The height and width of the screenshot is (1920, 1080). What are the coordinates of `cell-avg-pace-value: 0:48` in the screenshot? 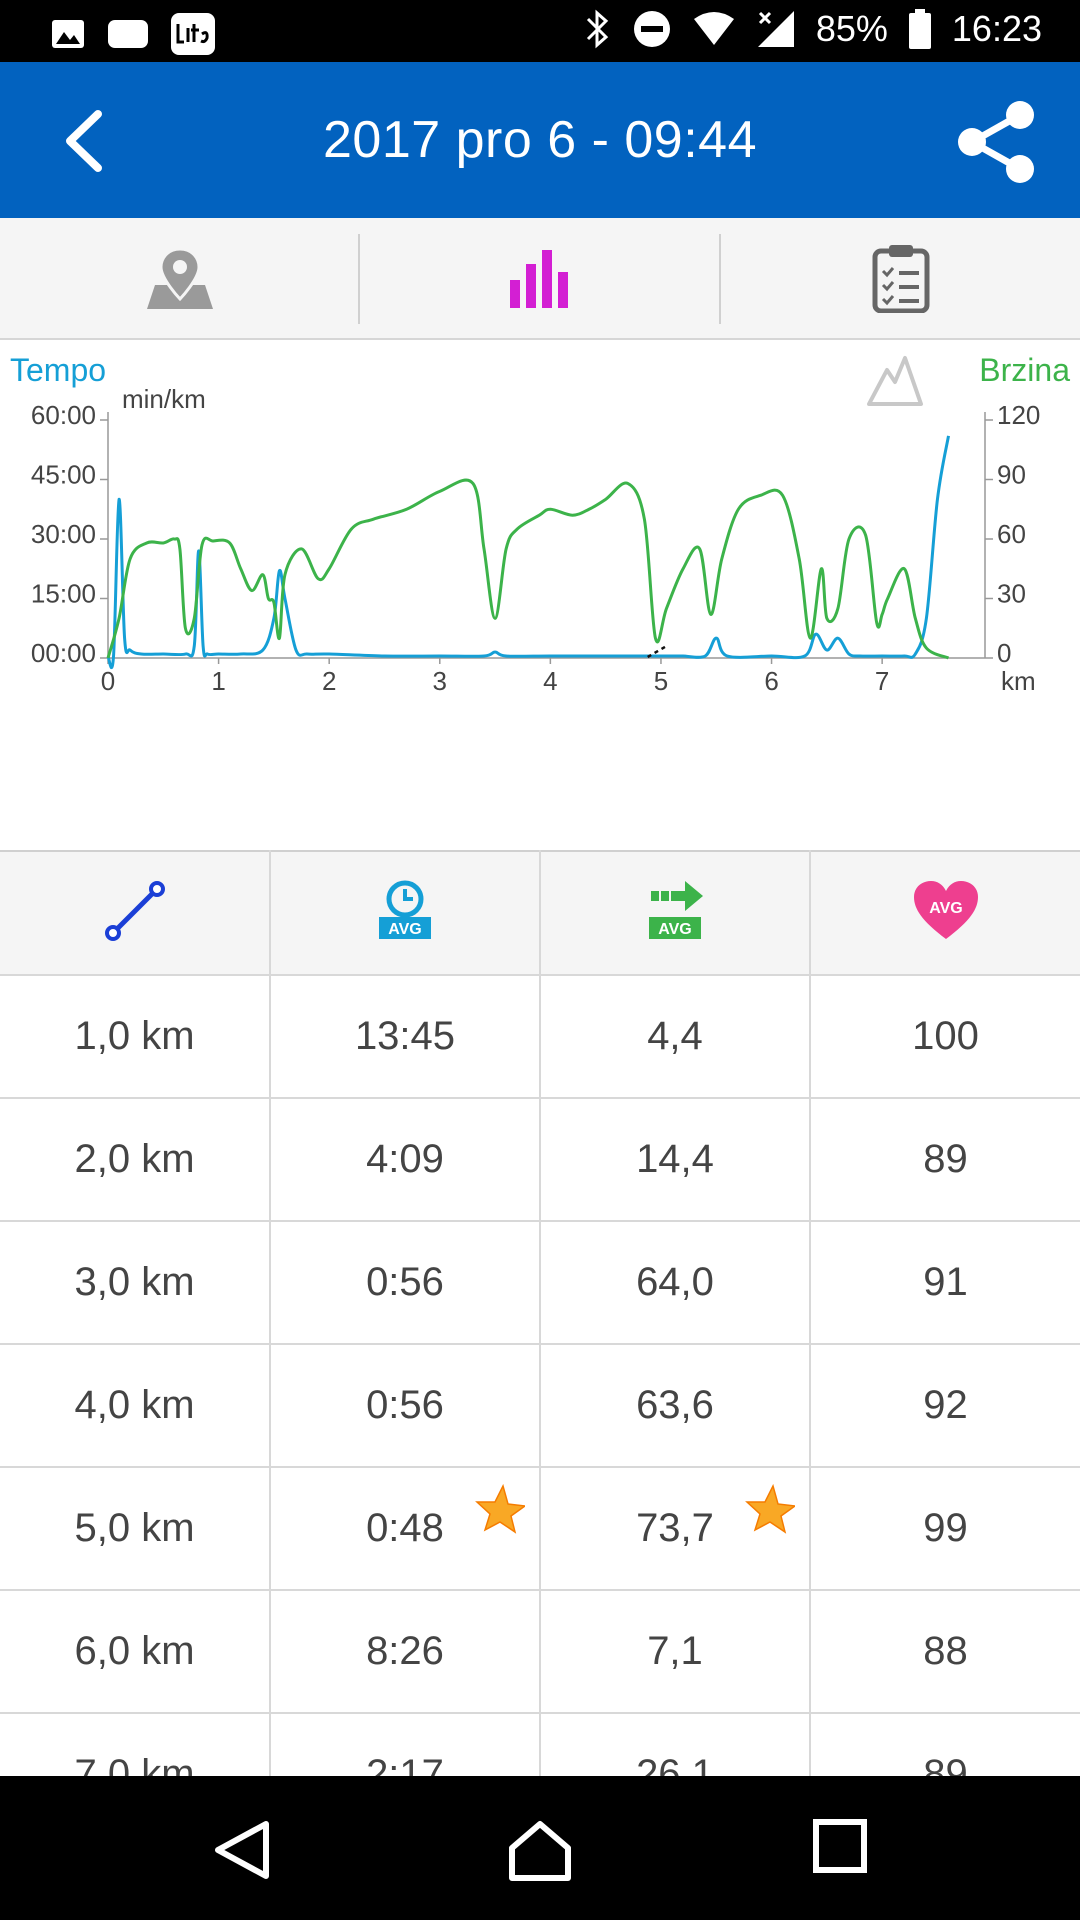 It's located at (405, 1528).